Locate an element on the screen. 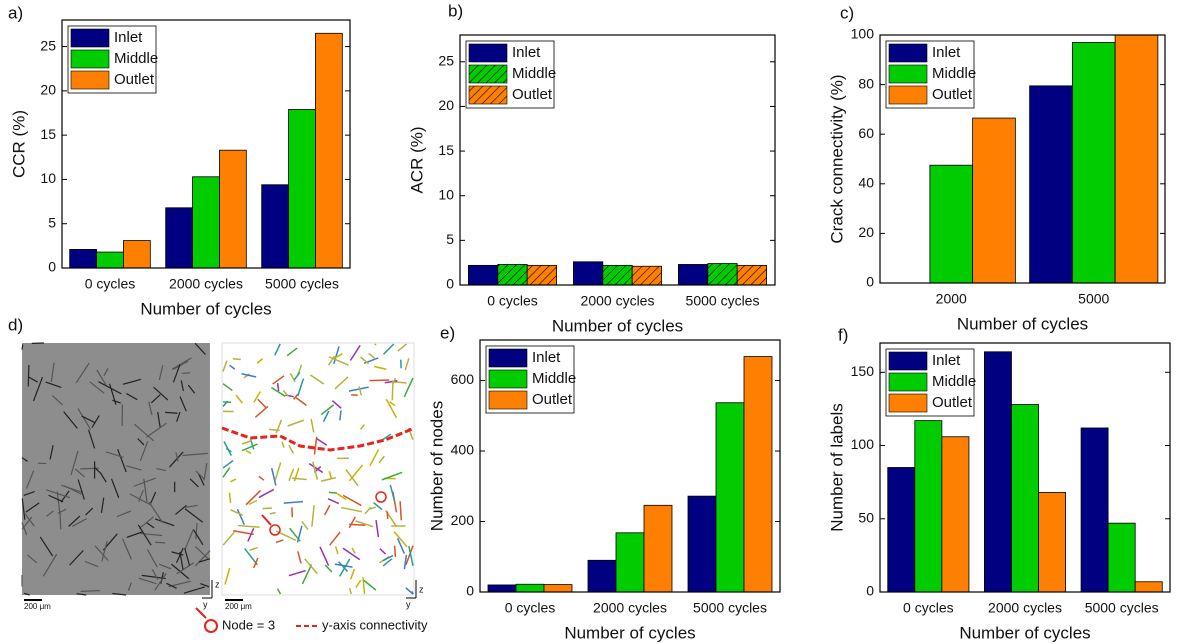  crack-pattern is located at coordinates (116, 469).